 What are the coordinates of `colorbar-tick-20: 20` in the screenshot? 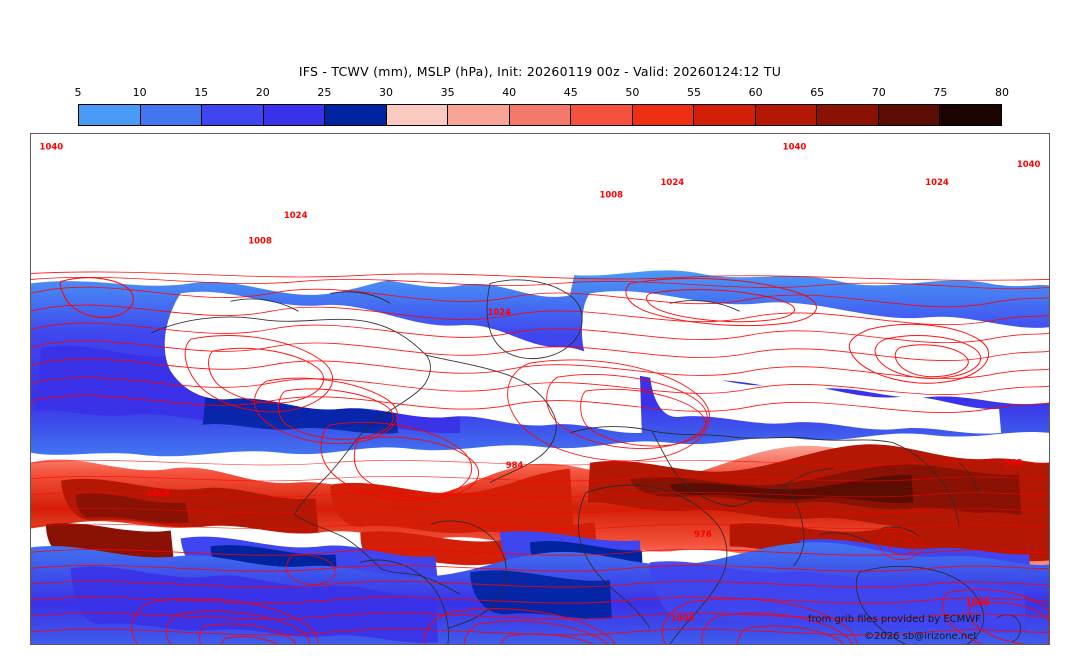 It's located at (262, 92).